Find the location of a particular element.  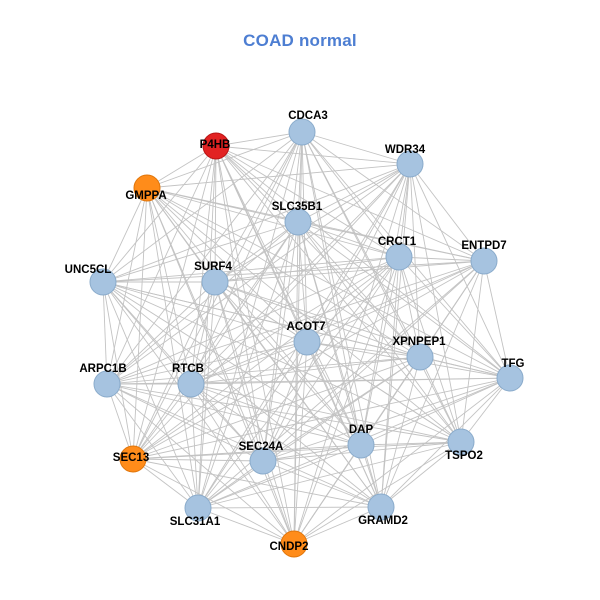

edge-SURF4-DAP is located at coordinates (288, 363).